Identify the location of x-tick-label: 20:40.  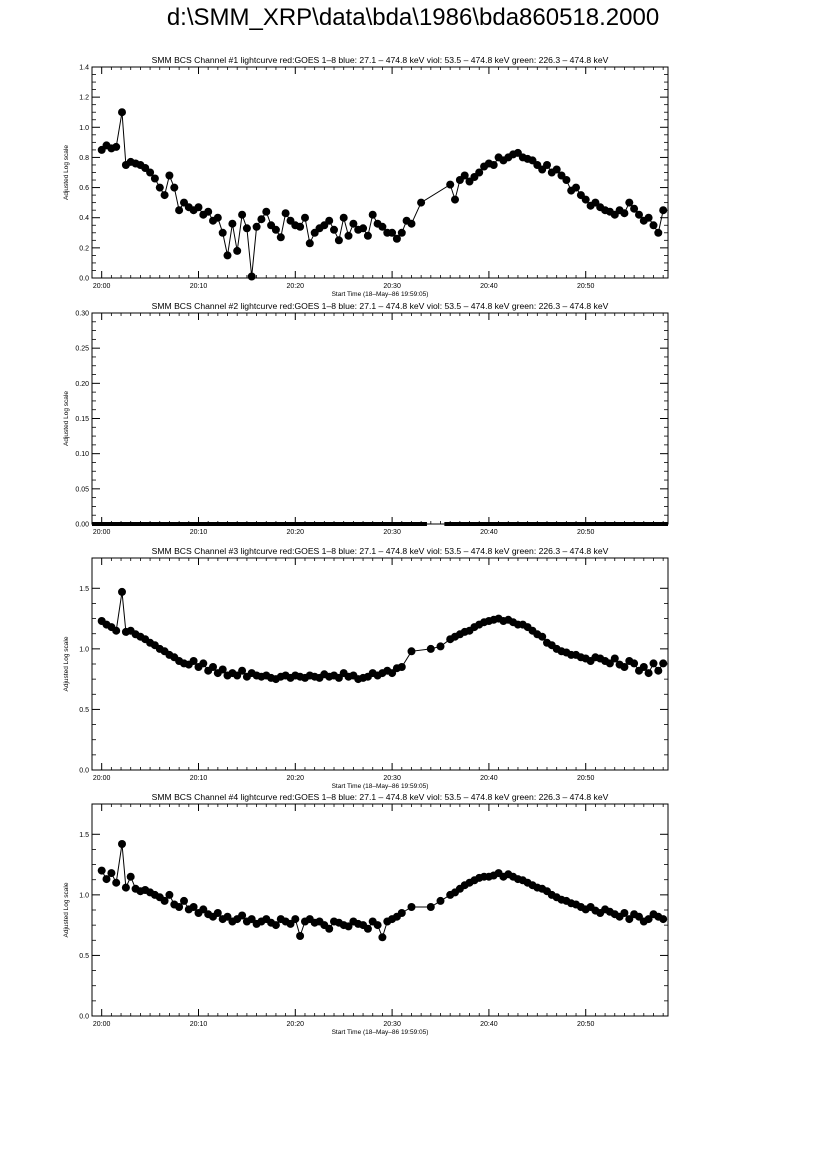
(489, 1024).